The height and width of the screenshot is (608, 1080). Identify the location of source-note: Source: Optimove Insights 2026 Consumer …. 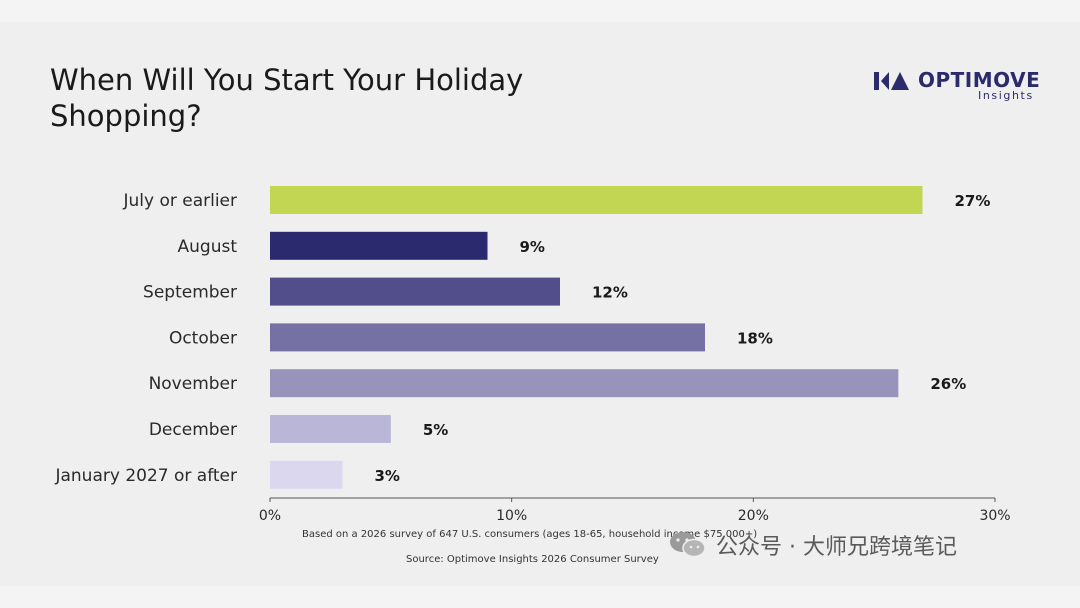
(532, 559).